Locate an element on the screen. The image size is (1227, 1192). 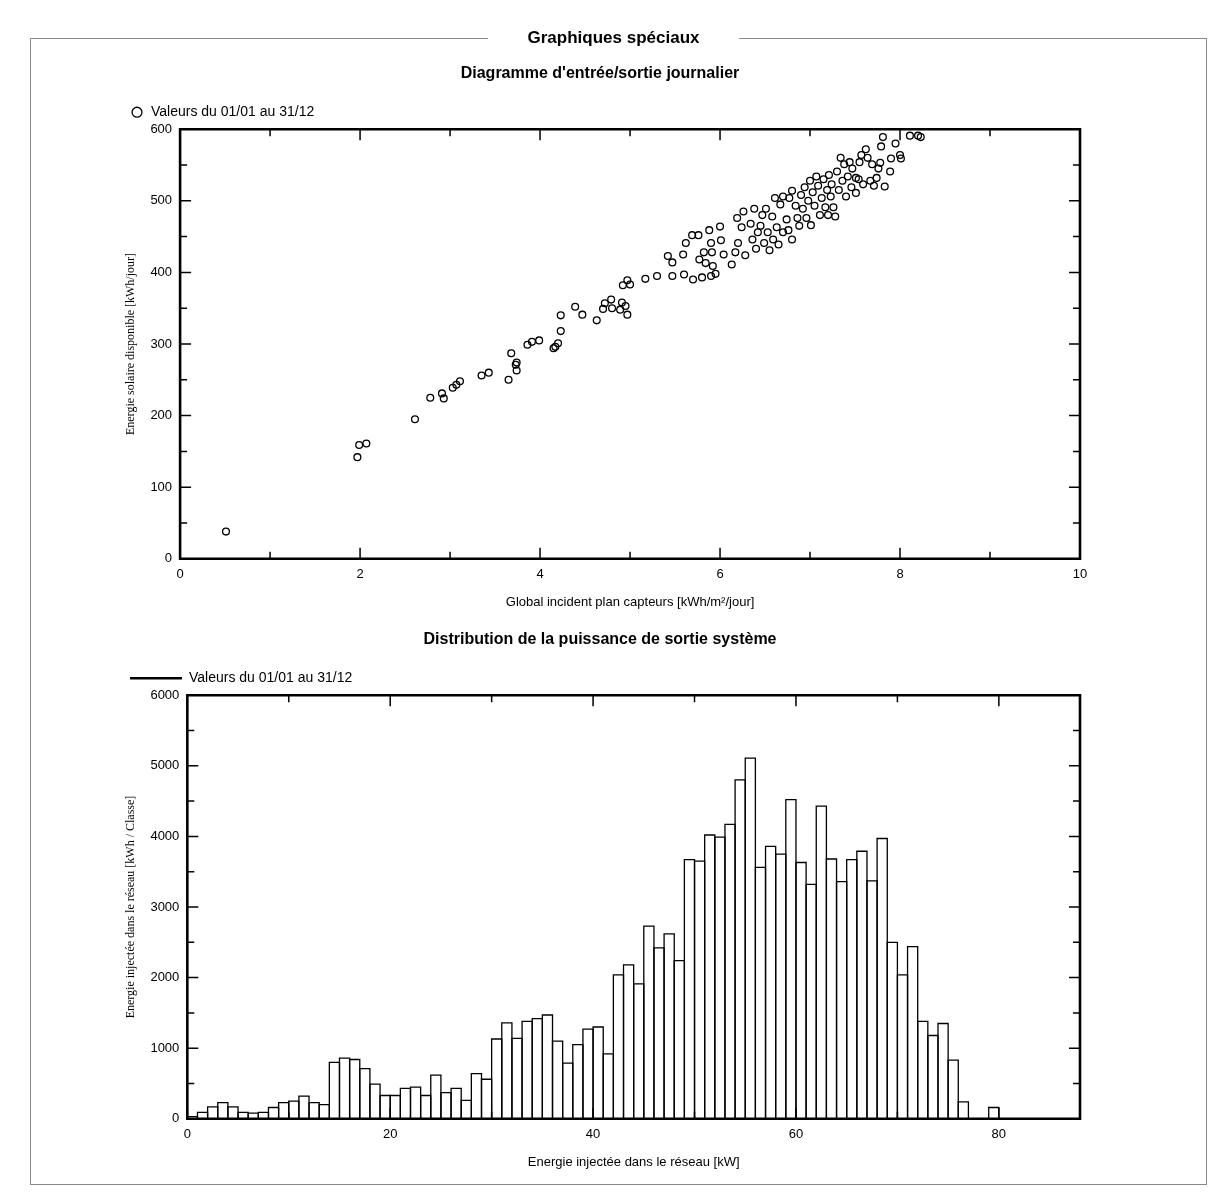
x-tick-label: 2 is located at coordinates (360, 574).